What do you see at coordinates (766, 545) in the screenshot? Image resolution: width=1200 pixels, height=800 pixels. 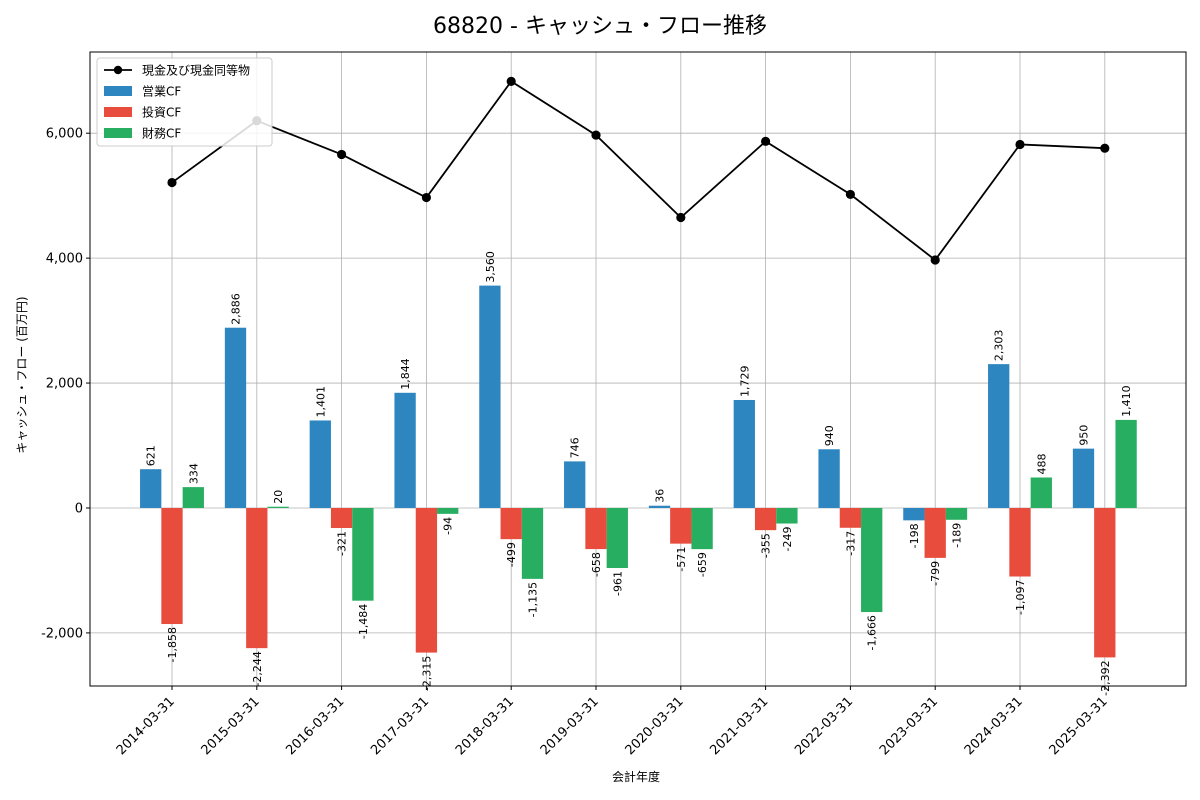 I see `data-label: -355` at bounding box center [766, 545].